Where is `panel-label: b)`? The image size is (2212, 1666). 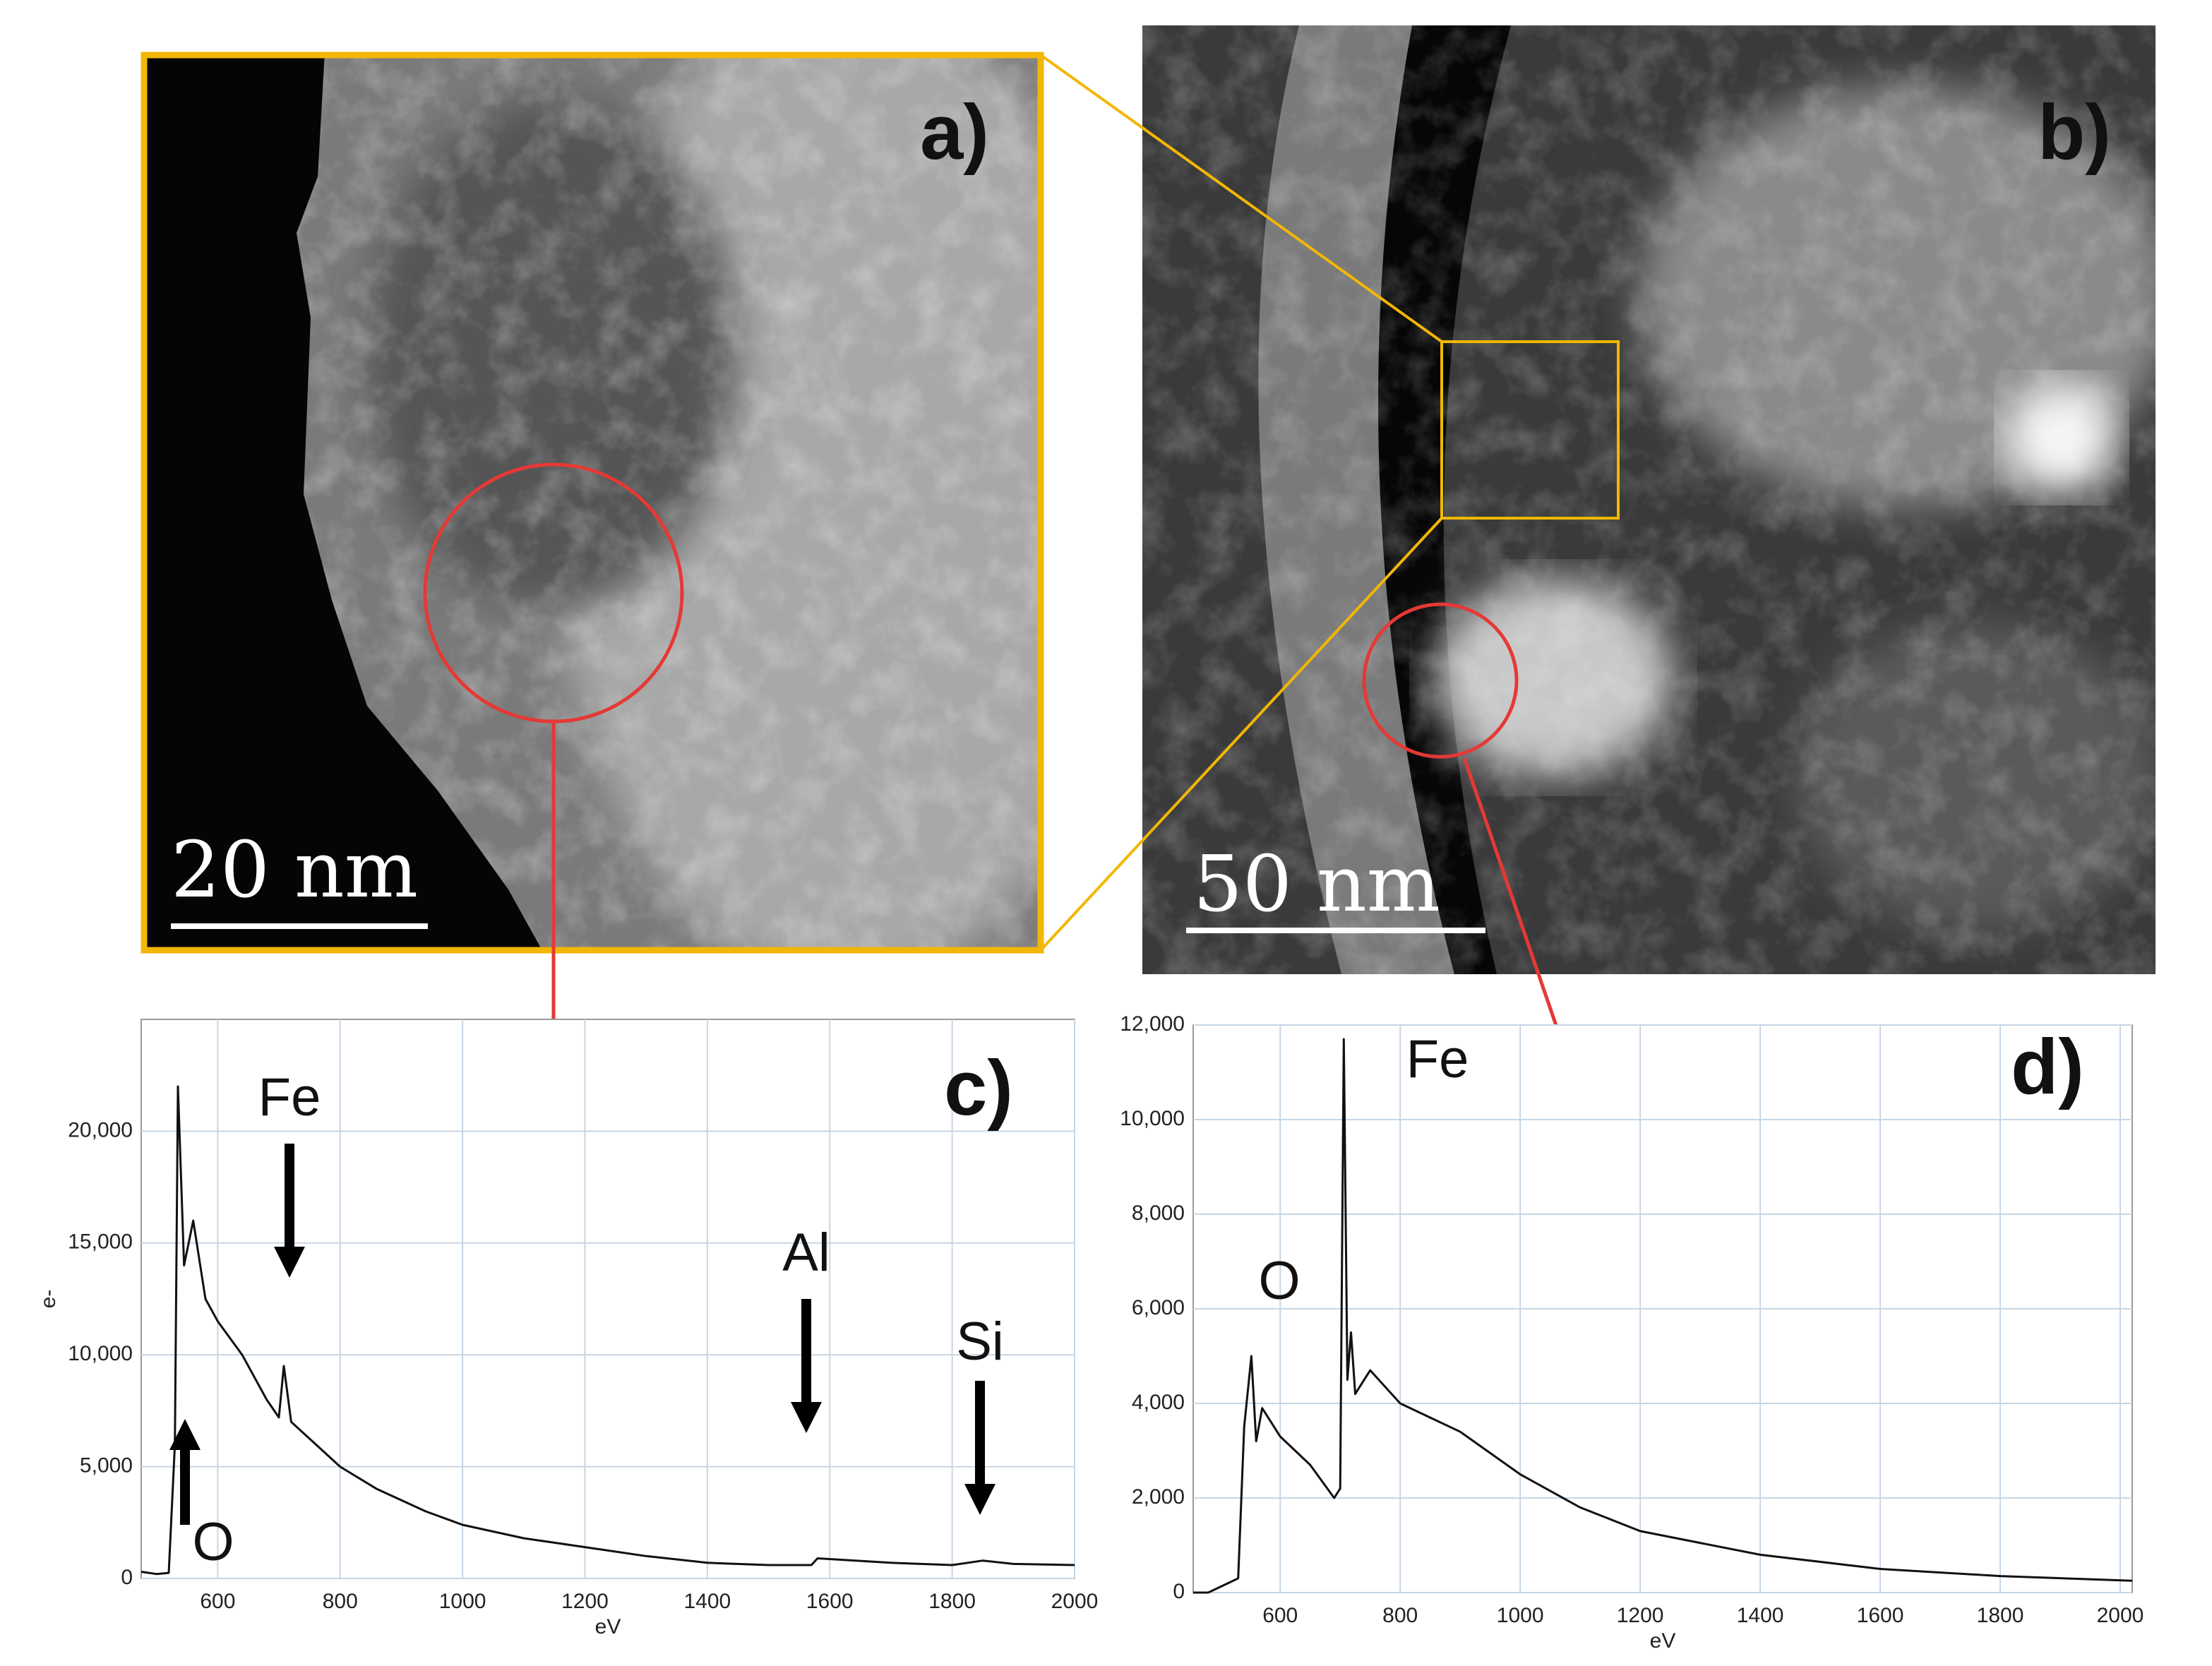 panel-label: b) is located at coordinates (2075, 132).